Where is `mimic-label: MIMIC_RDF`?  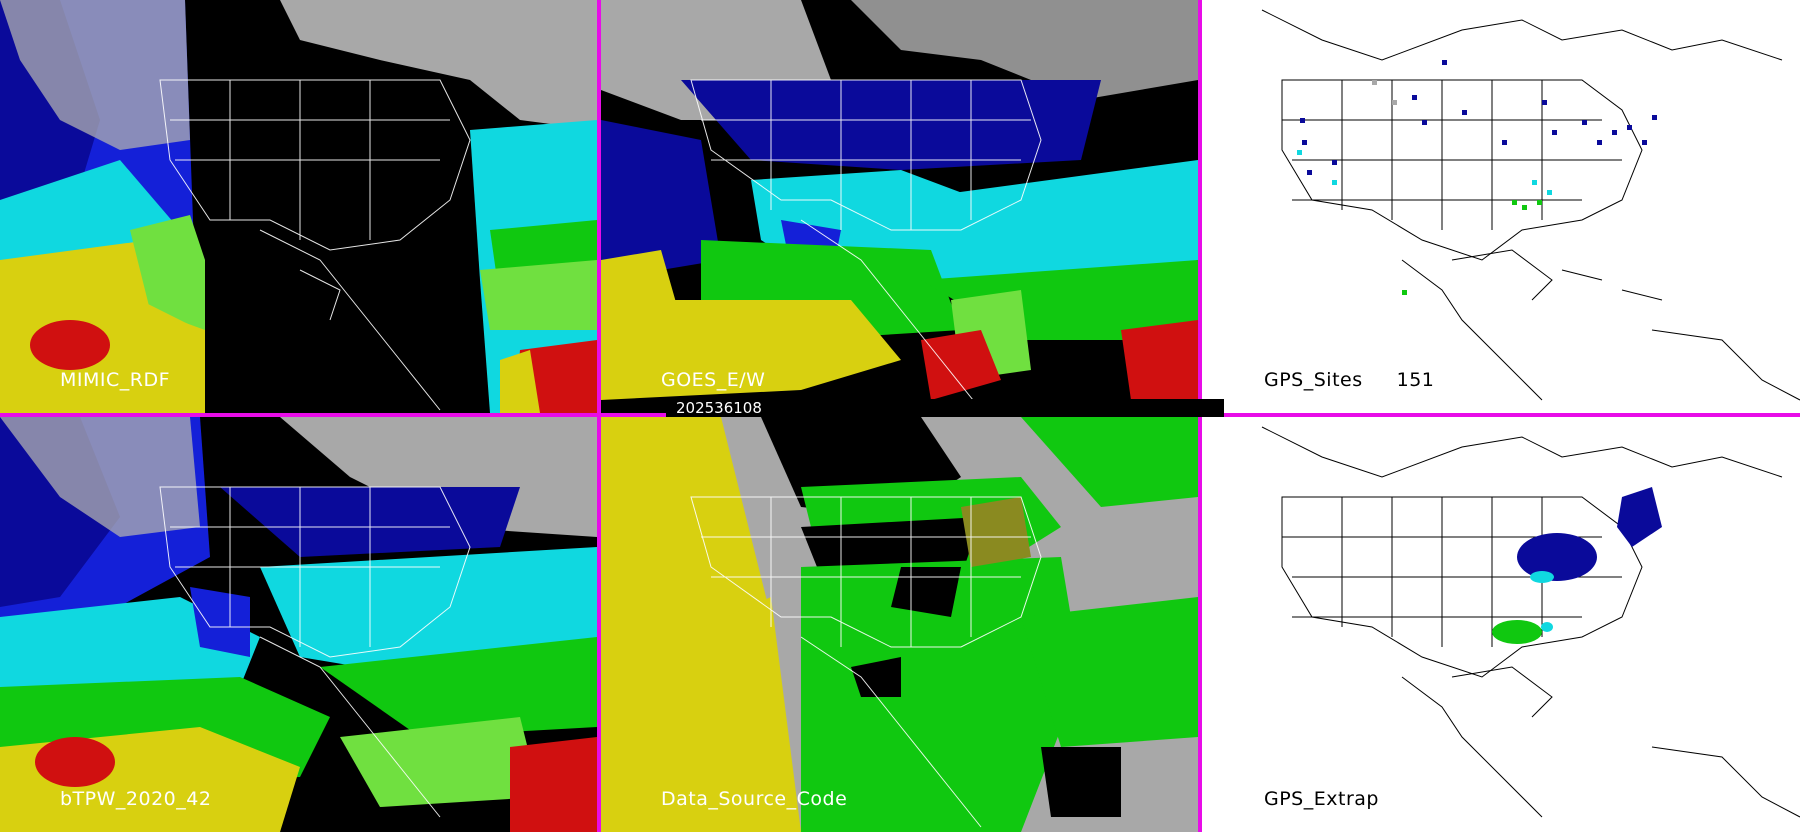 mimic-label: MIMIC_RDF is located at coordinates (115, 380).